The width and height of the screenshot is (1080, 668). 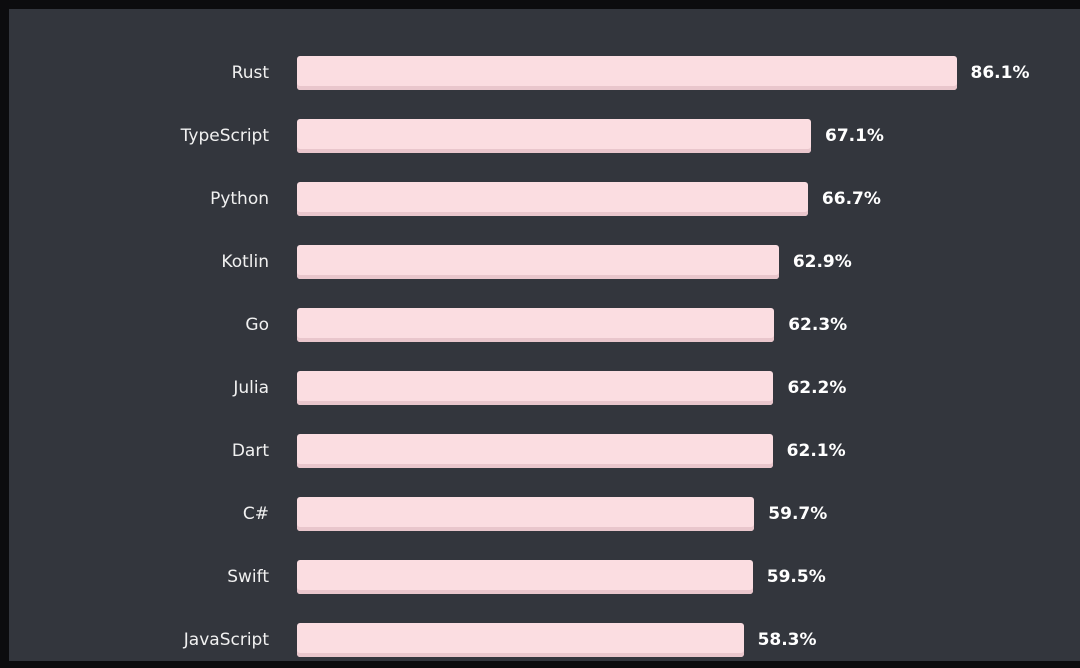 I want to click on value-label: 62.3%, so click(x=818, y=324).